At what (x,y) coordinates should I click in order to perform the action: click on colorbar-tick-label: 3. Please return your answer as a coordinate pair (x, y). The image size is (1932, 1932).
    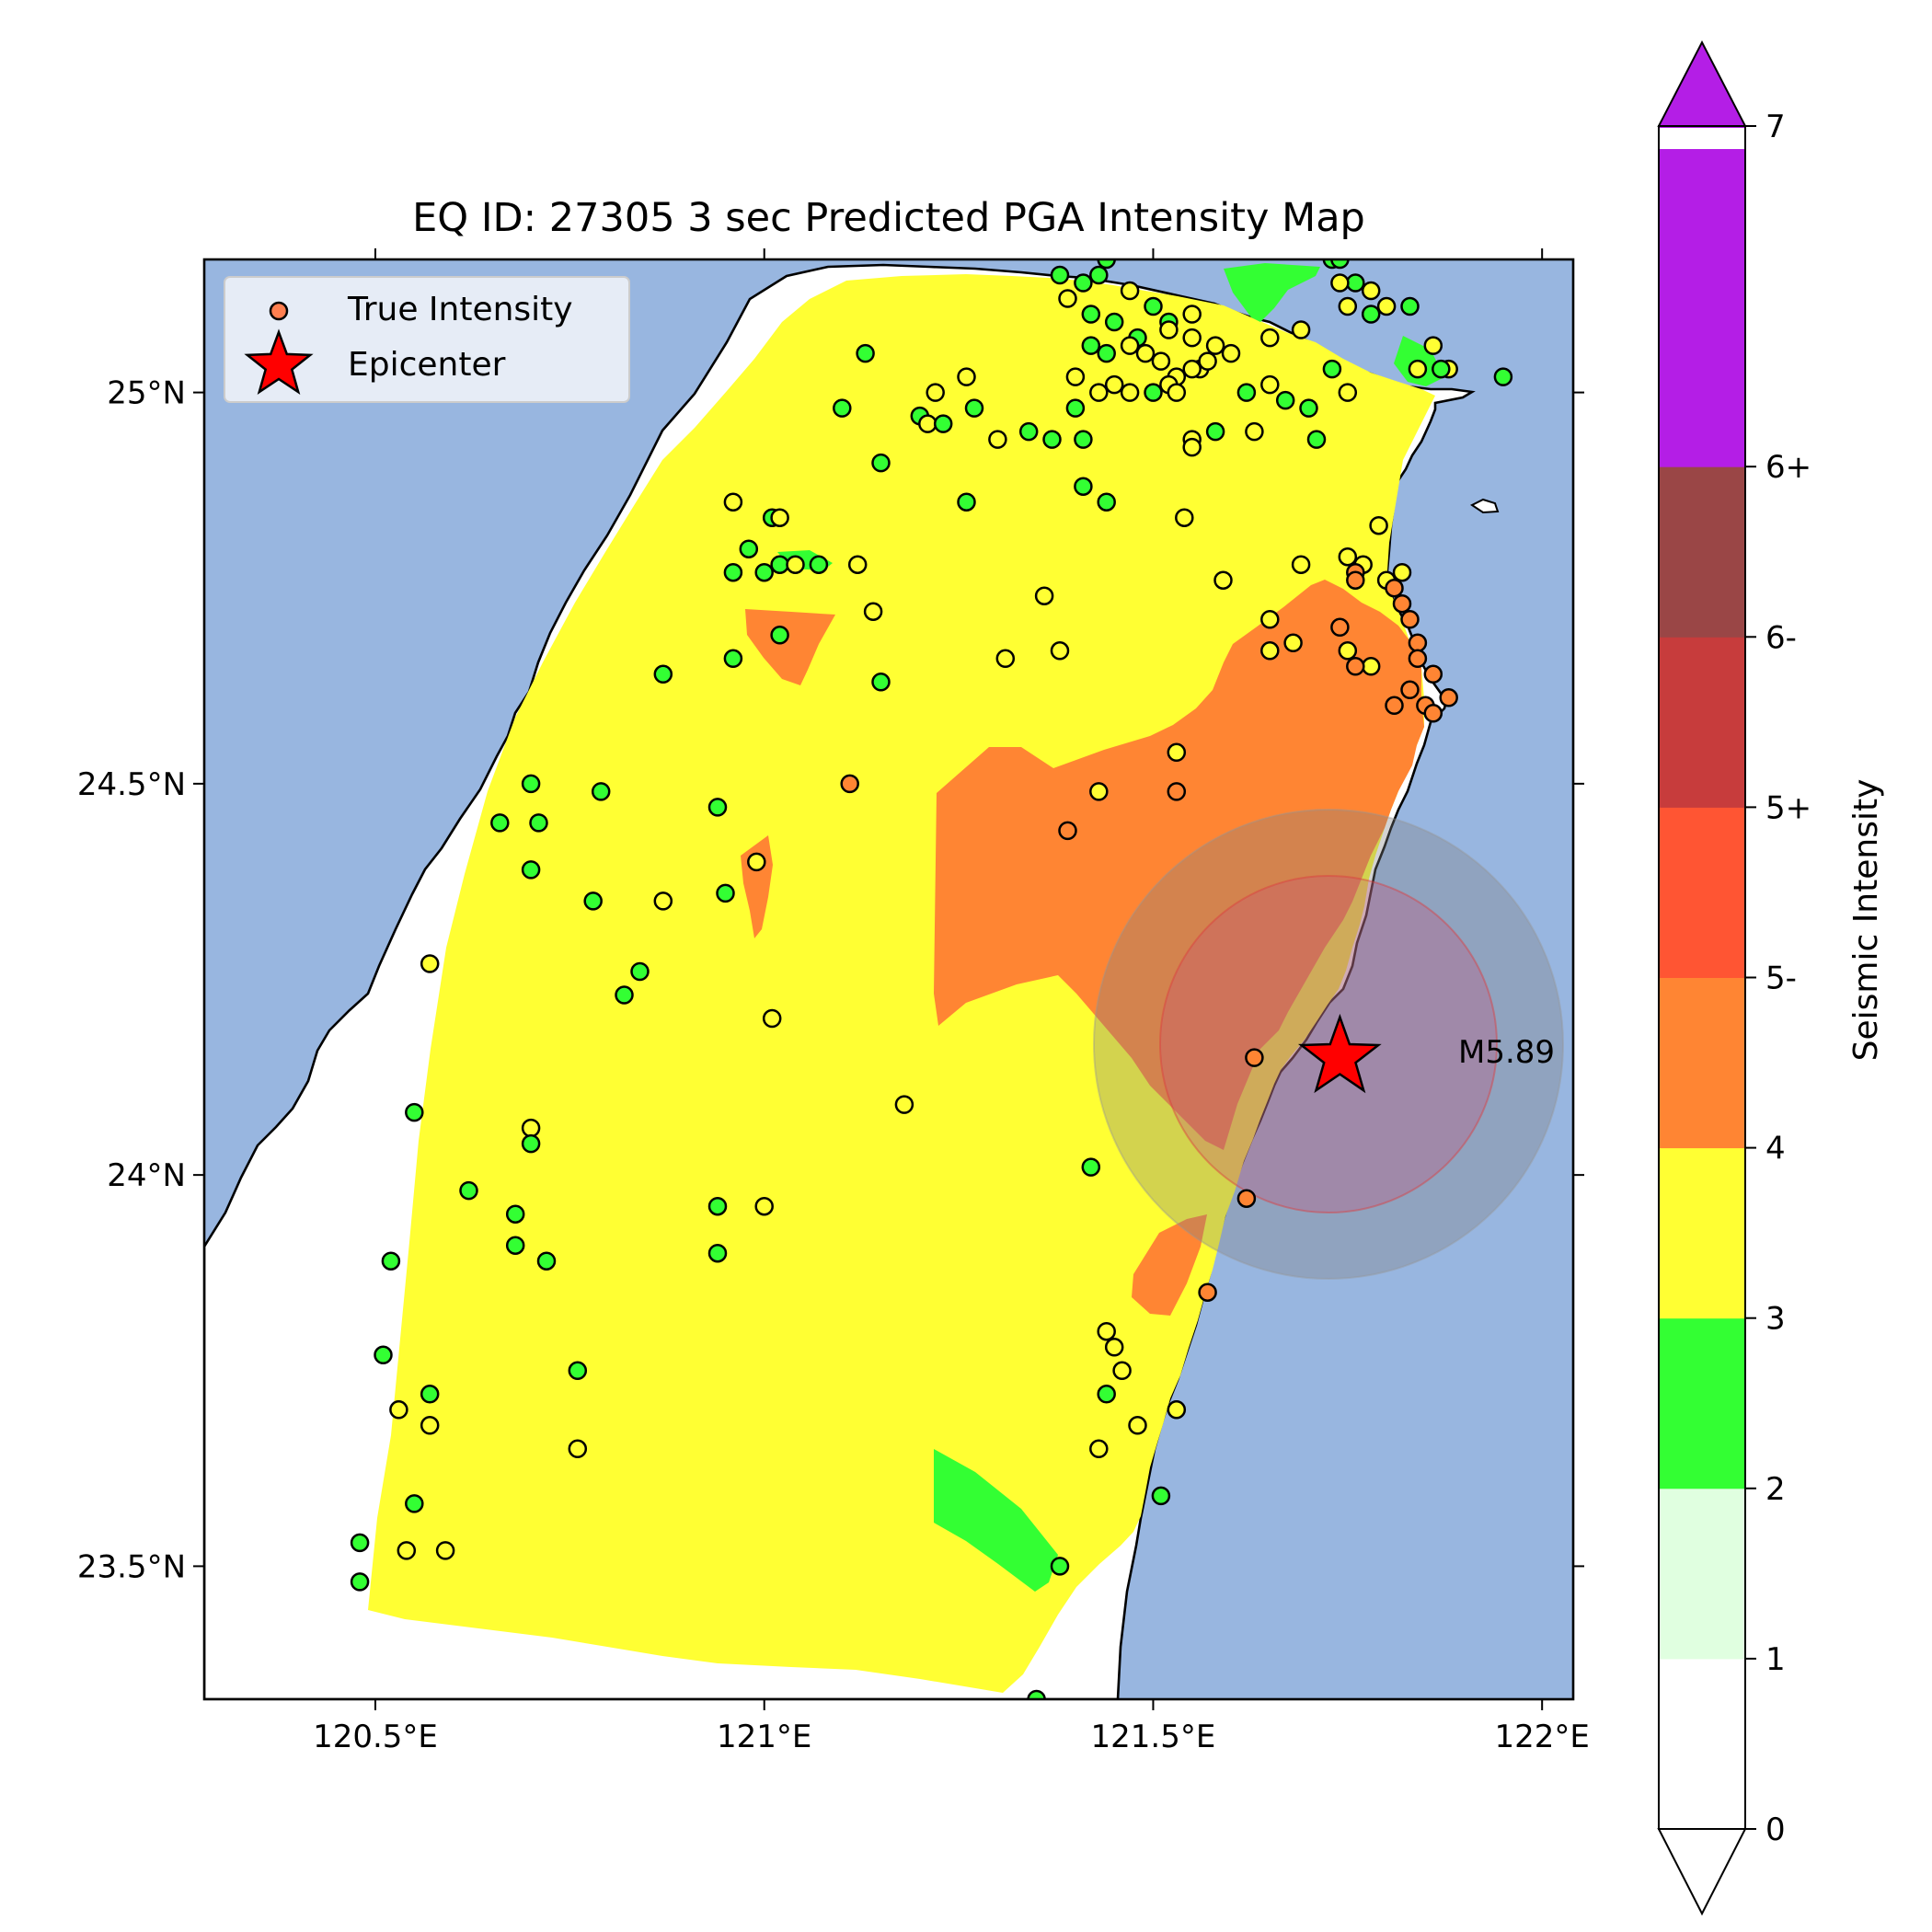
    Looking at the image, I should click on (1775, 1319).